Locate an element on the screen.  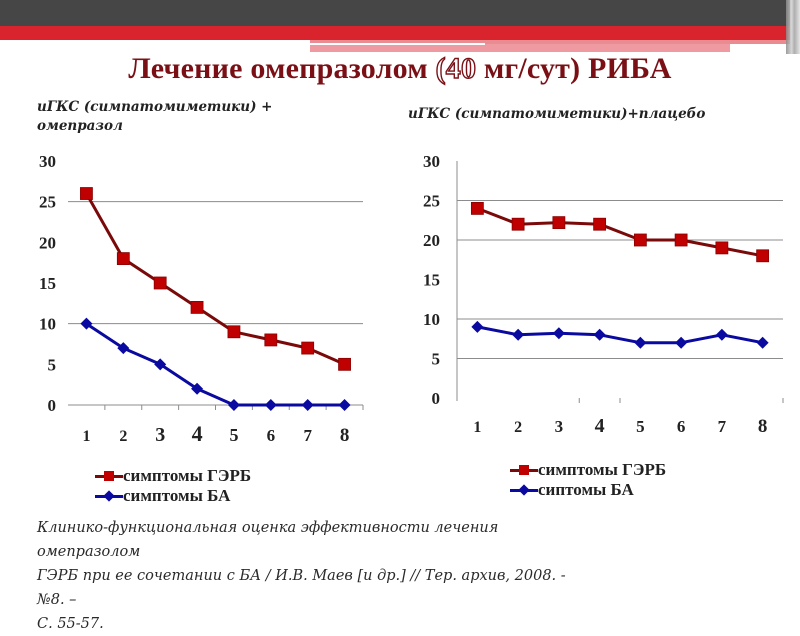
title-highlight: (40 is located at coordinates (456, 68).